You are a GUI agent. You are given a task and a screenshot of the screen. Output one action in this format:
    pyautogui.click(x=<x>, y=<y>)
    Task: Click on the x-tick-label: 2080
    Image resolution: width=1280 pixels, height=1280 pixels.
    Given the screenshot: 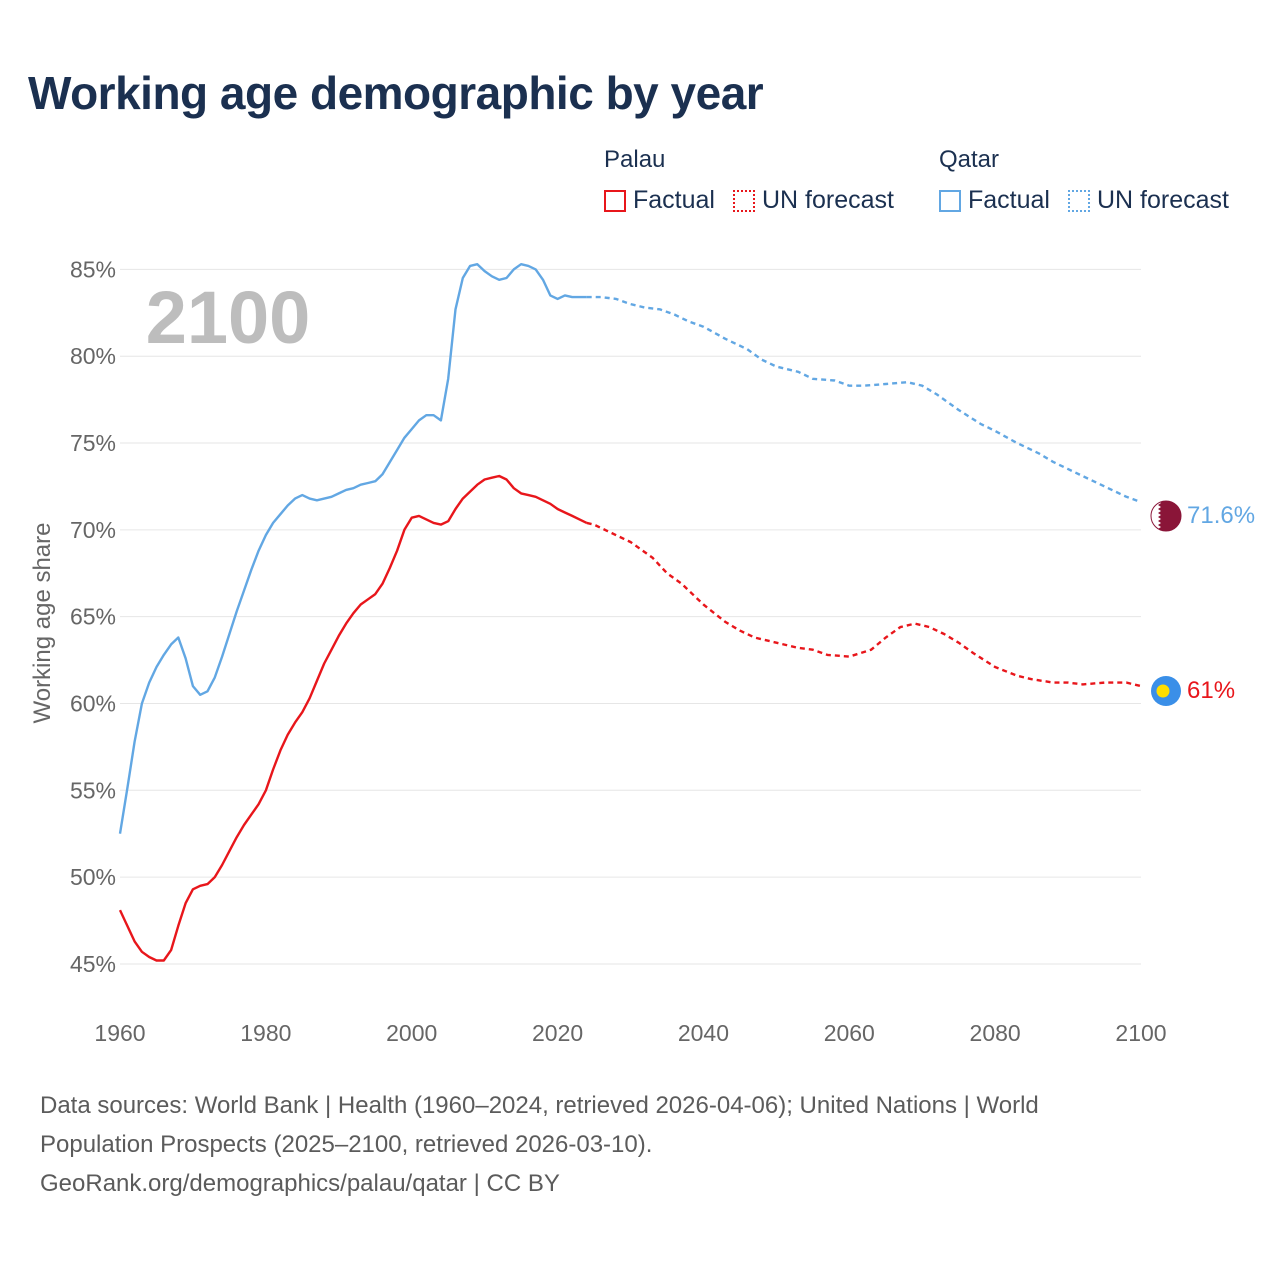 What is the action you would take?
    pyautogui.click(x=995, y=1033)
    